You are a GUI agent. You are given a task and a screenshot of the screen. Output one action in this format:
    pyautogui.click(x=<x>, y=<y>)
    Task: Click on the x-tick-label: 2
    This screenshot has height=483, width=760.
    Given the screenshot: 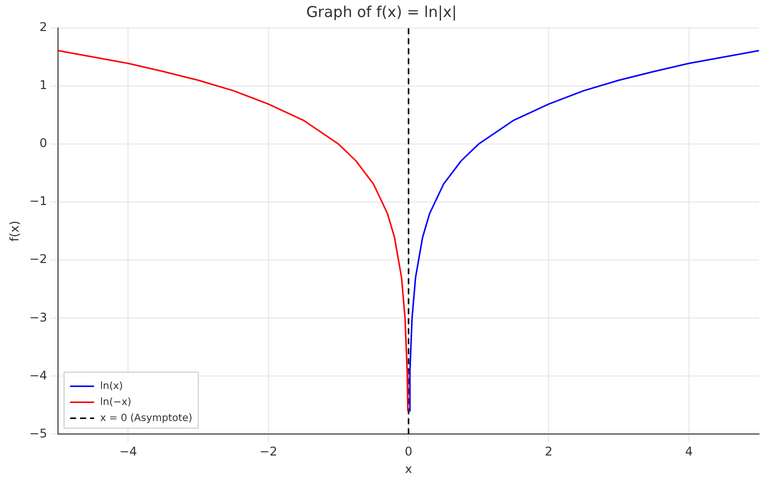 What is the action you would take?
    pyautogui.click(x=548, y=451)
    